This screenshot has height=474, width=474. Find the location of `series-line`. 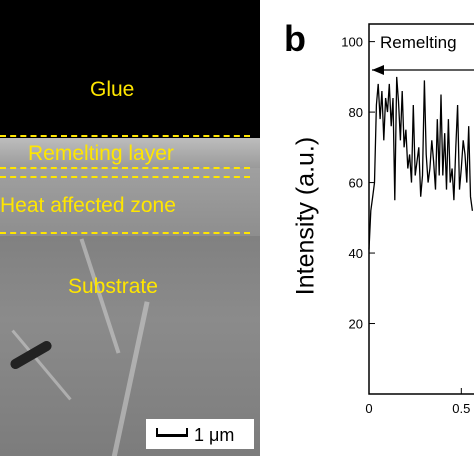

series-line is located at coordinates (421, 163).